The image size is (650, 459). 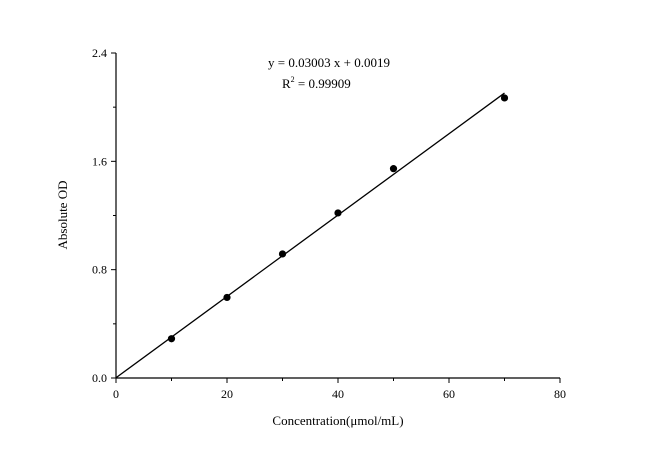 I want to click on x-tick-label: 60, so click(x=449, y=394).